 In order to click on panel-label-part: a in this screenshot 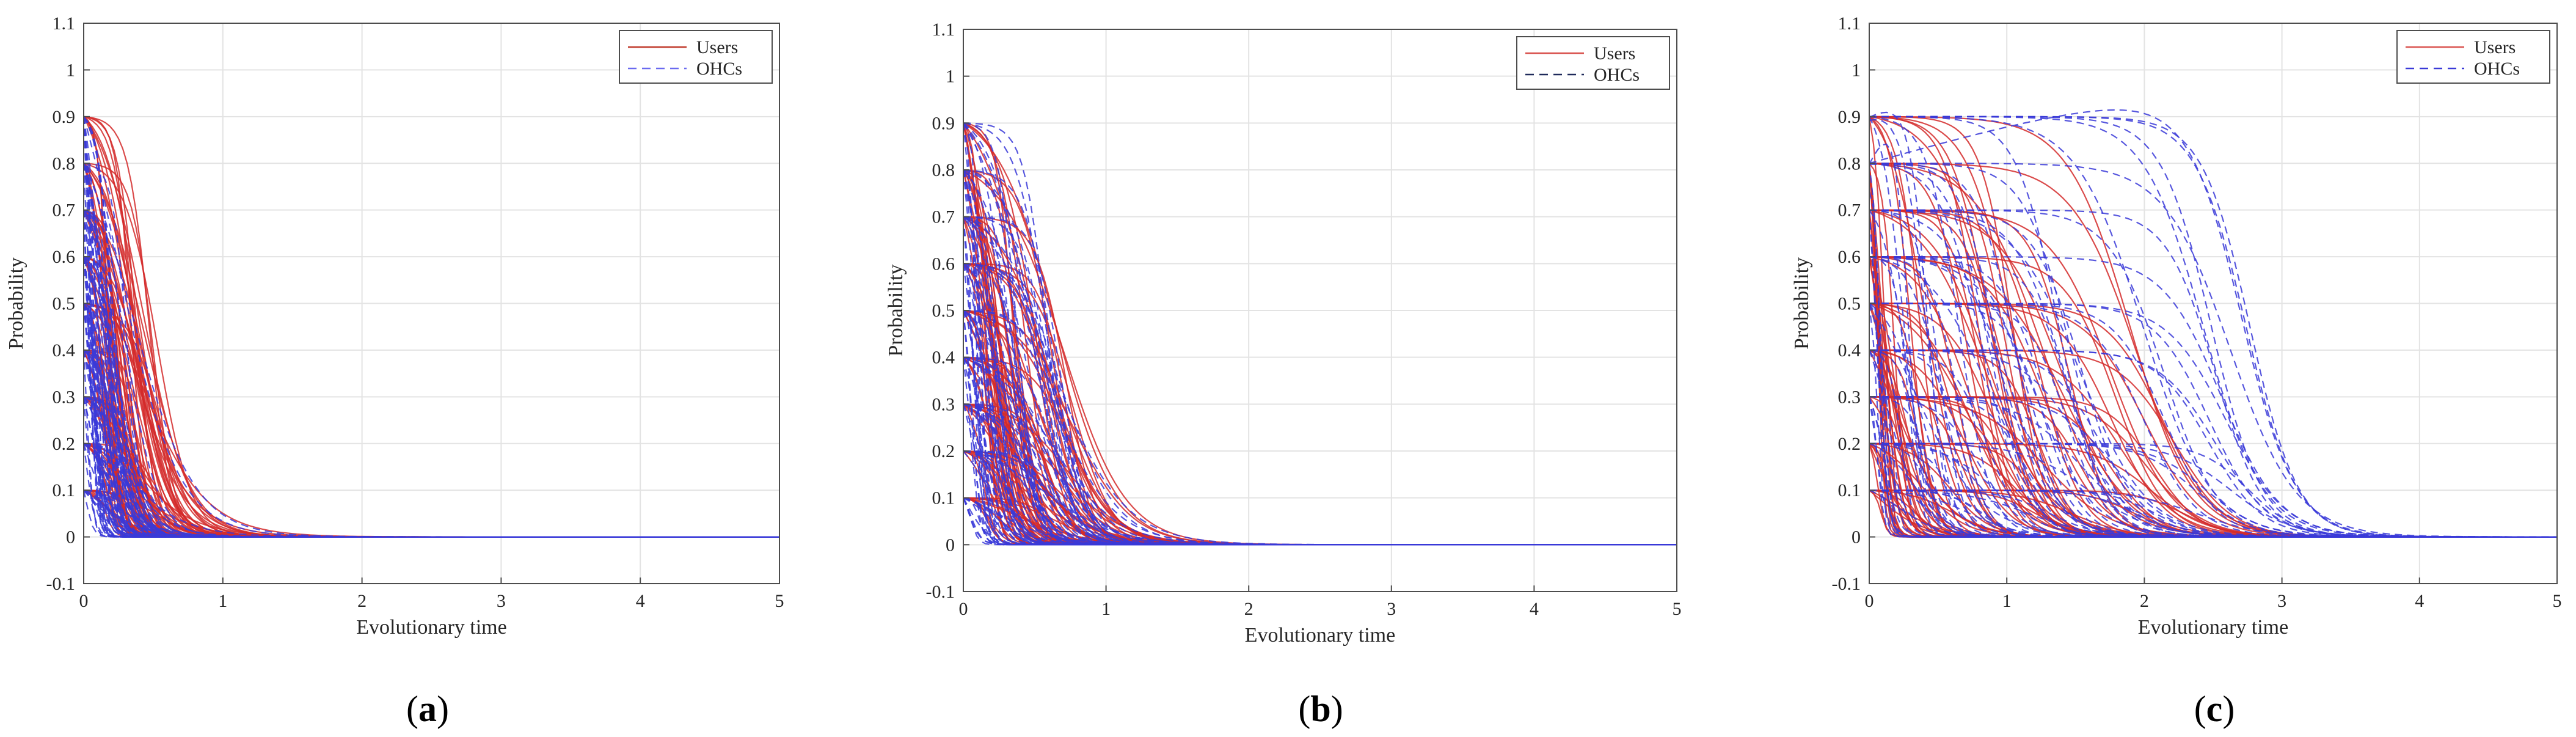, I will do `click(428, 709)`.